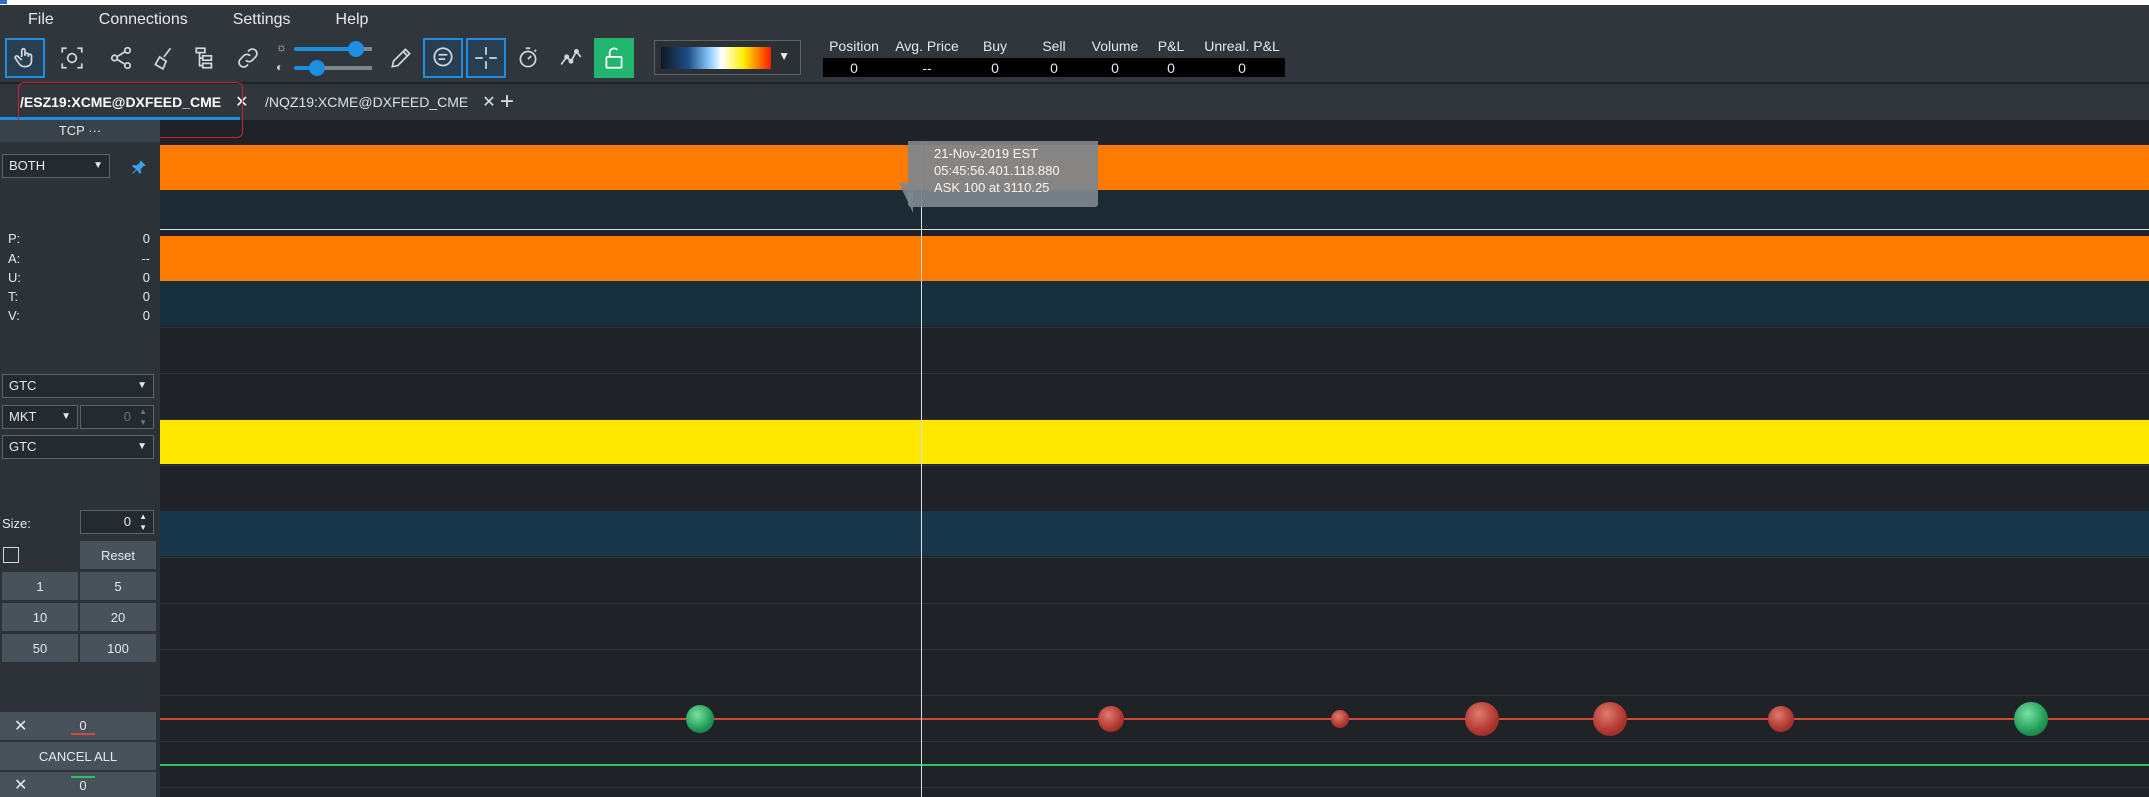  What do you see at coordinates (117, 417) in the screenshot?
I see `price-stepper: 0 ▲ ▼` at bounding box center [117, 417].